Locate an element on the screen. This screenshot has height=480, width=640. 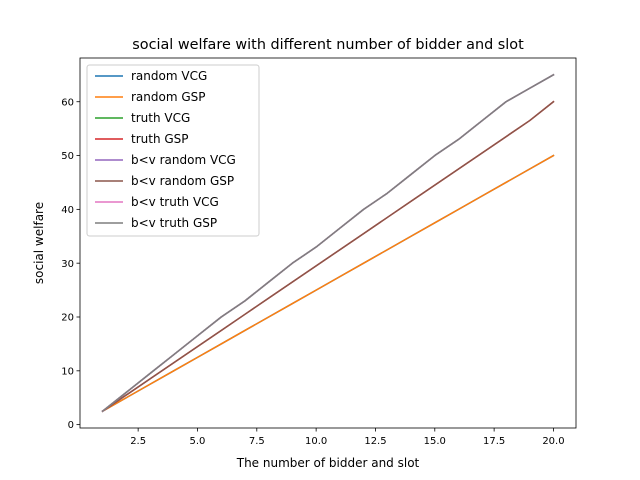
legend-label: b<v random GSP is located at coordinates (182, 181).